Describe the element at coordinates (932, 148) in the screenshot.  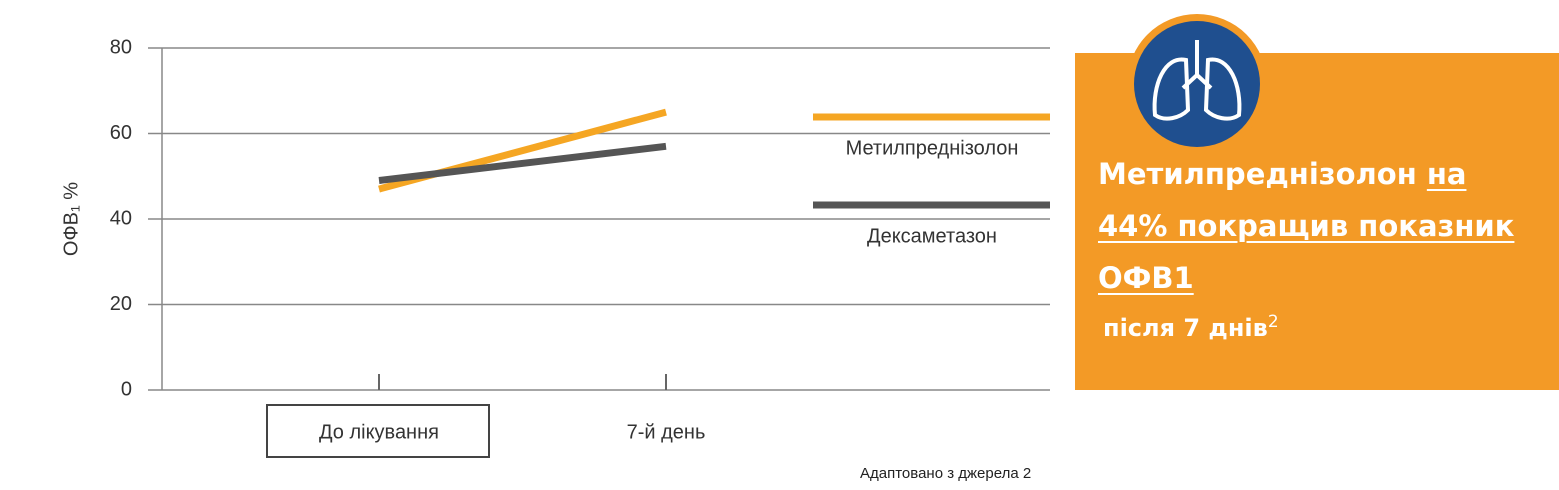
I see `legend-label: Метилпреднізолон` at that location.